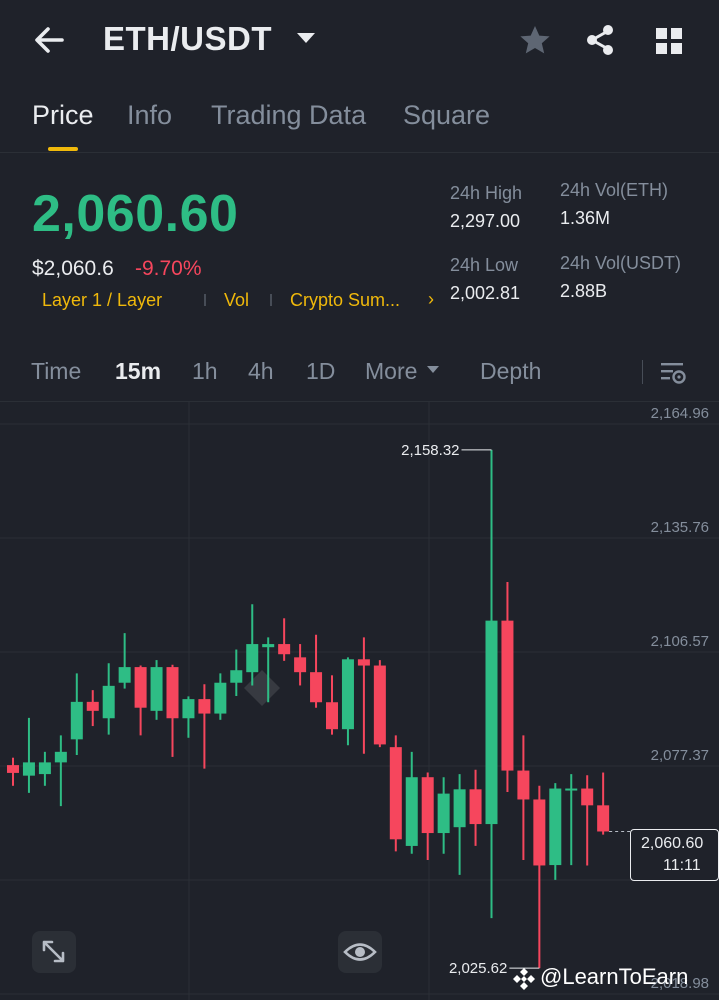 The image size is (719, 1000). I want to click on interval-more: More, so click(391, 371).